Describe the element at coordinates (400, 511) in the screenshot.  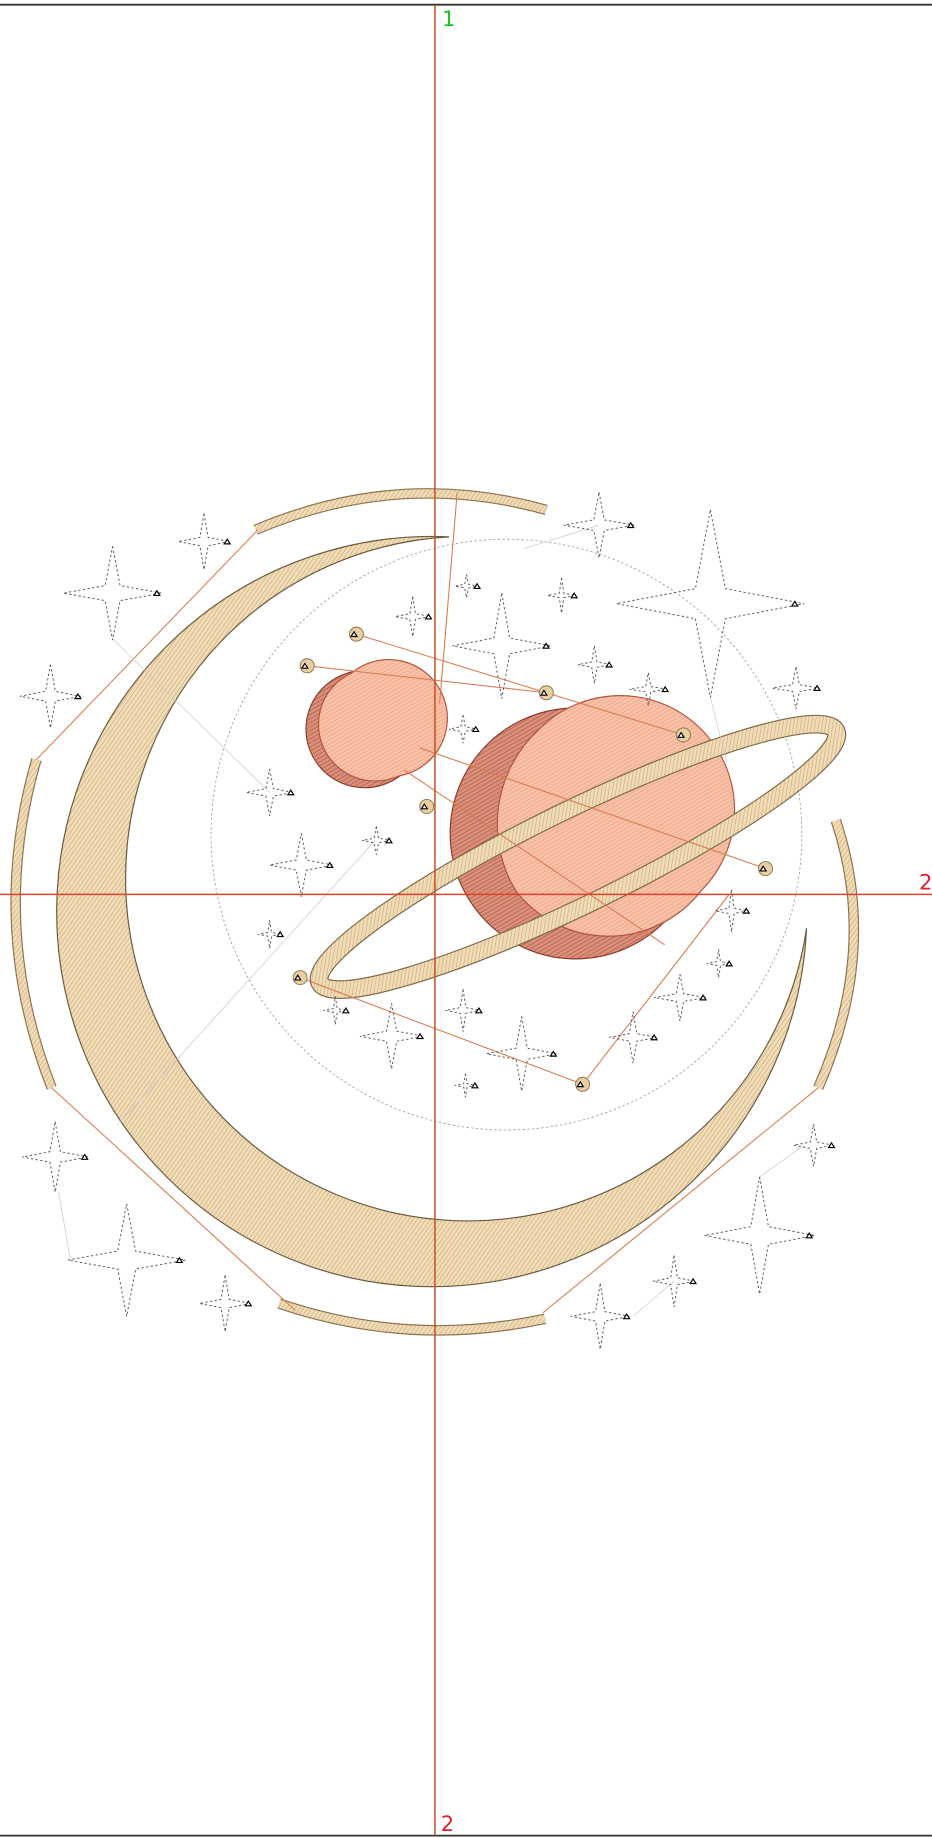
I see `arc-top-fill` at that location.